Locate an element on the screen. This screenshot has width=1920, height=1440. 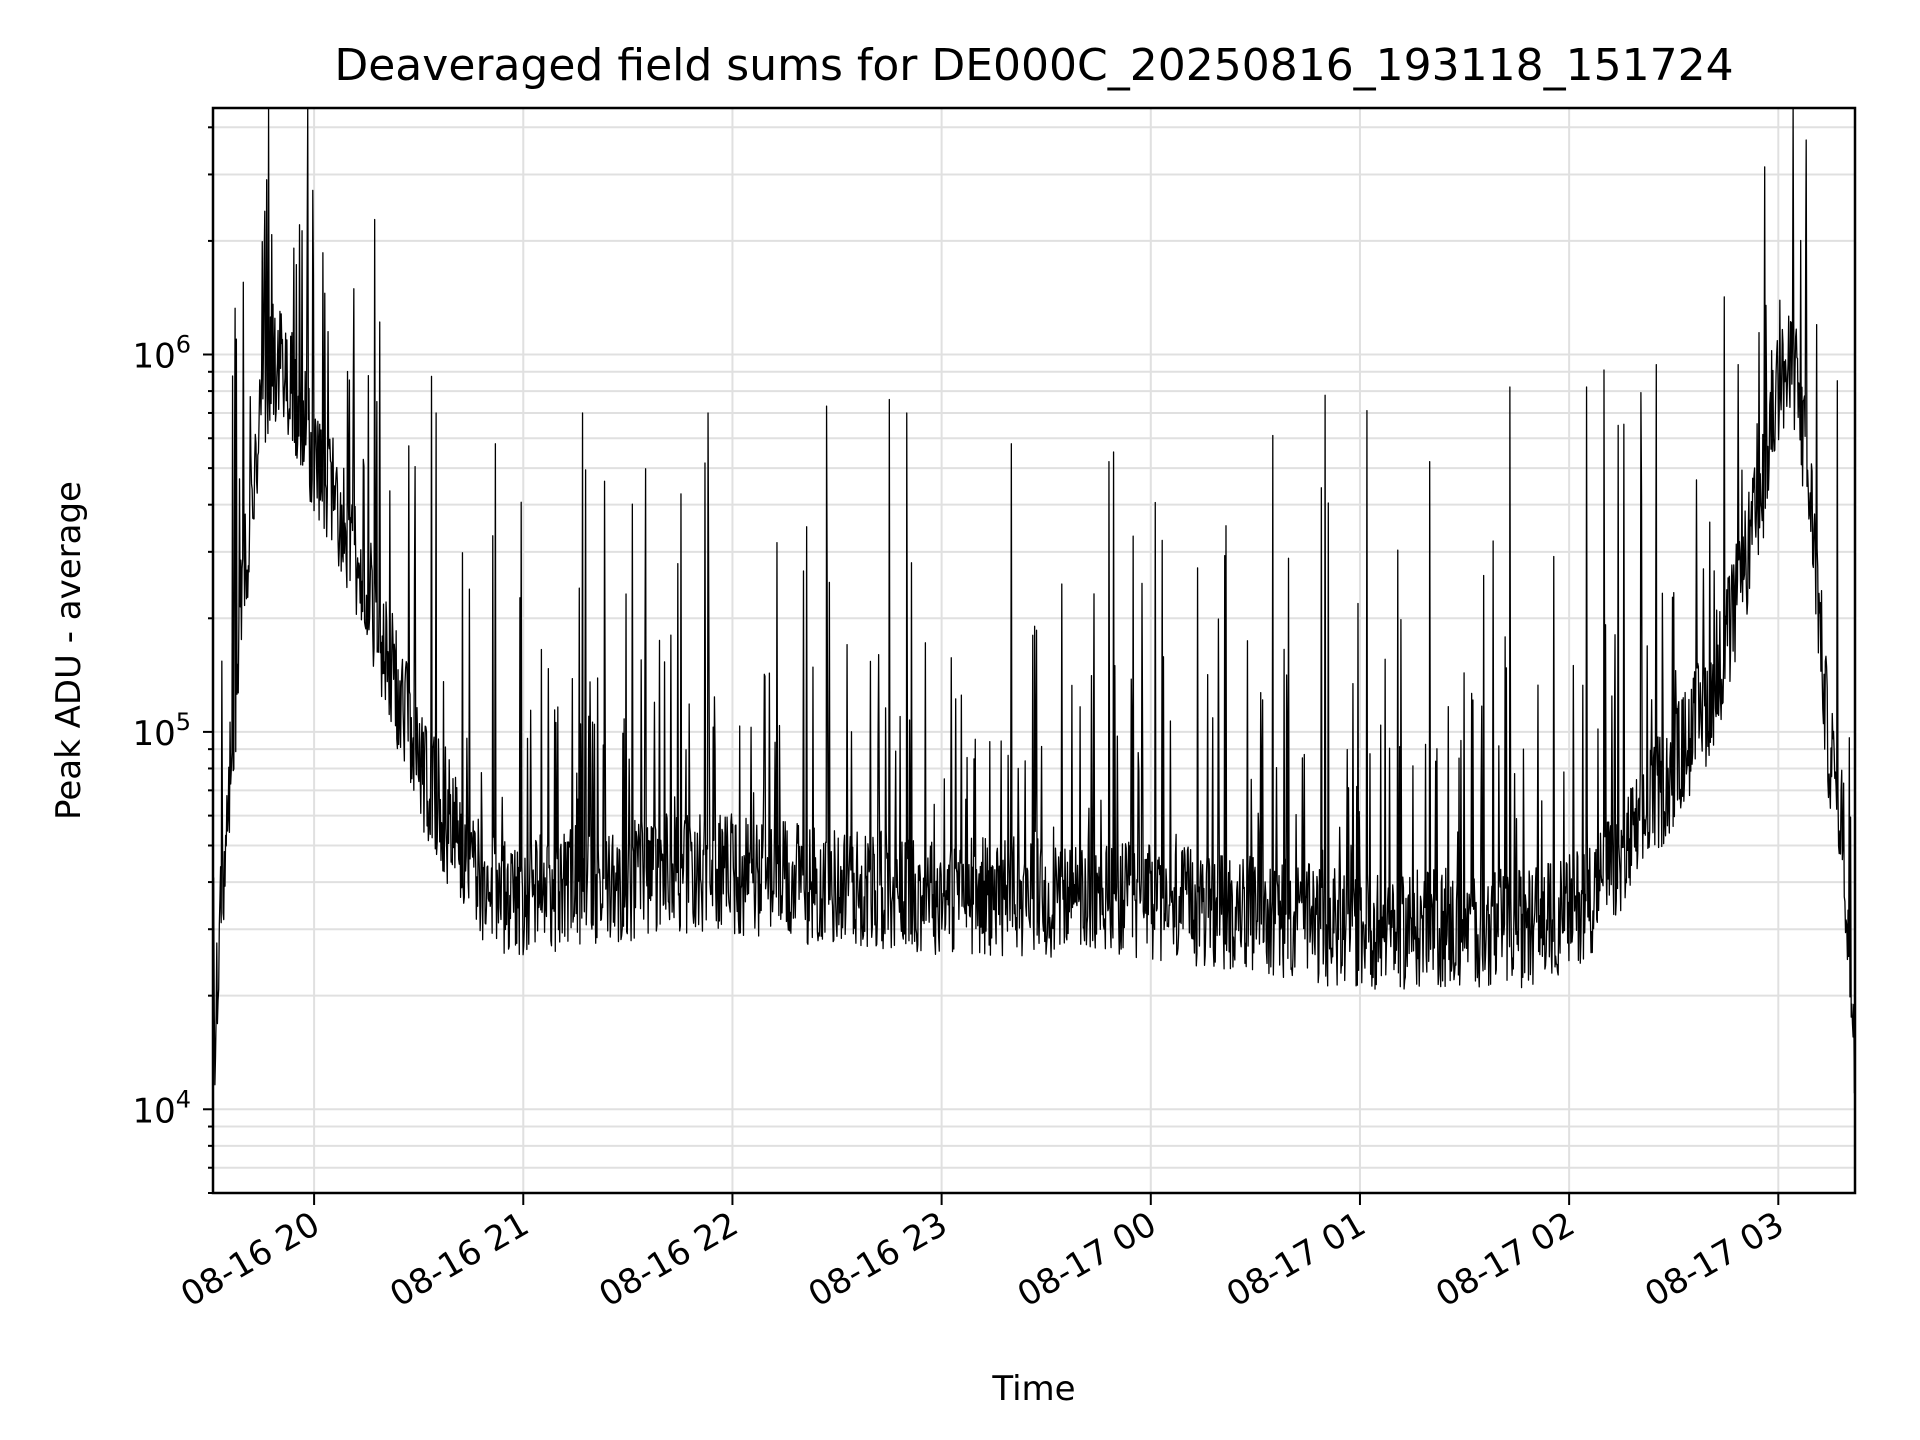
x-tick-label: 08-16 21 is located at coordinates (459, 1259).